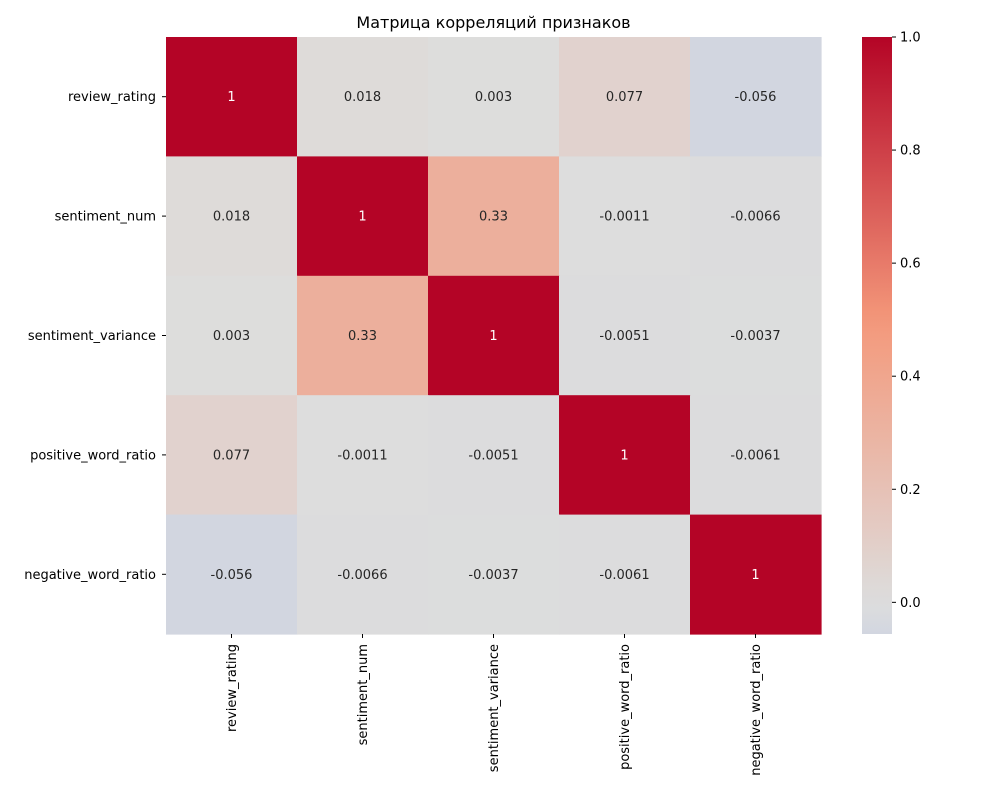 This screenshot has height=800, width=1000. I want to click on x-tick-label: review_rating, so click(232, 688).